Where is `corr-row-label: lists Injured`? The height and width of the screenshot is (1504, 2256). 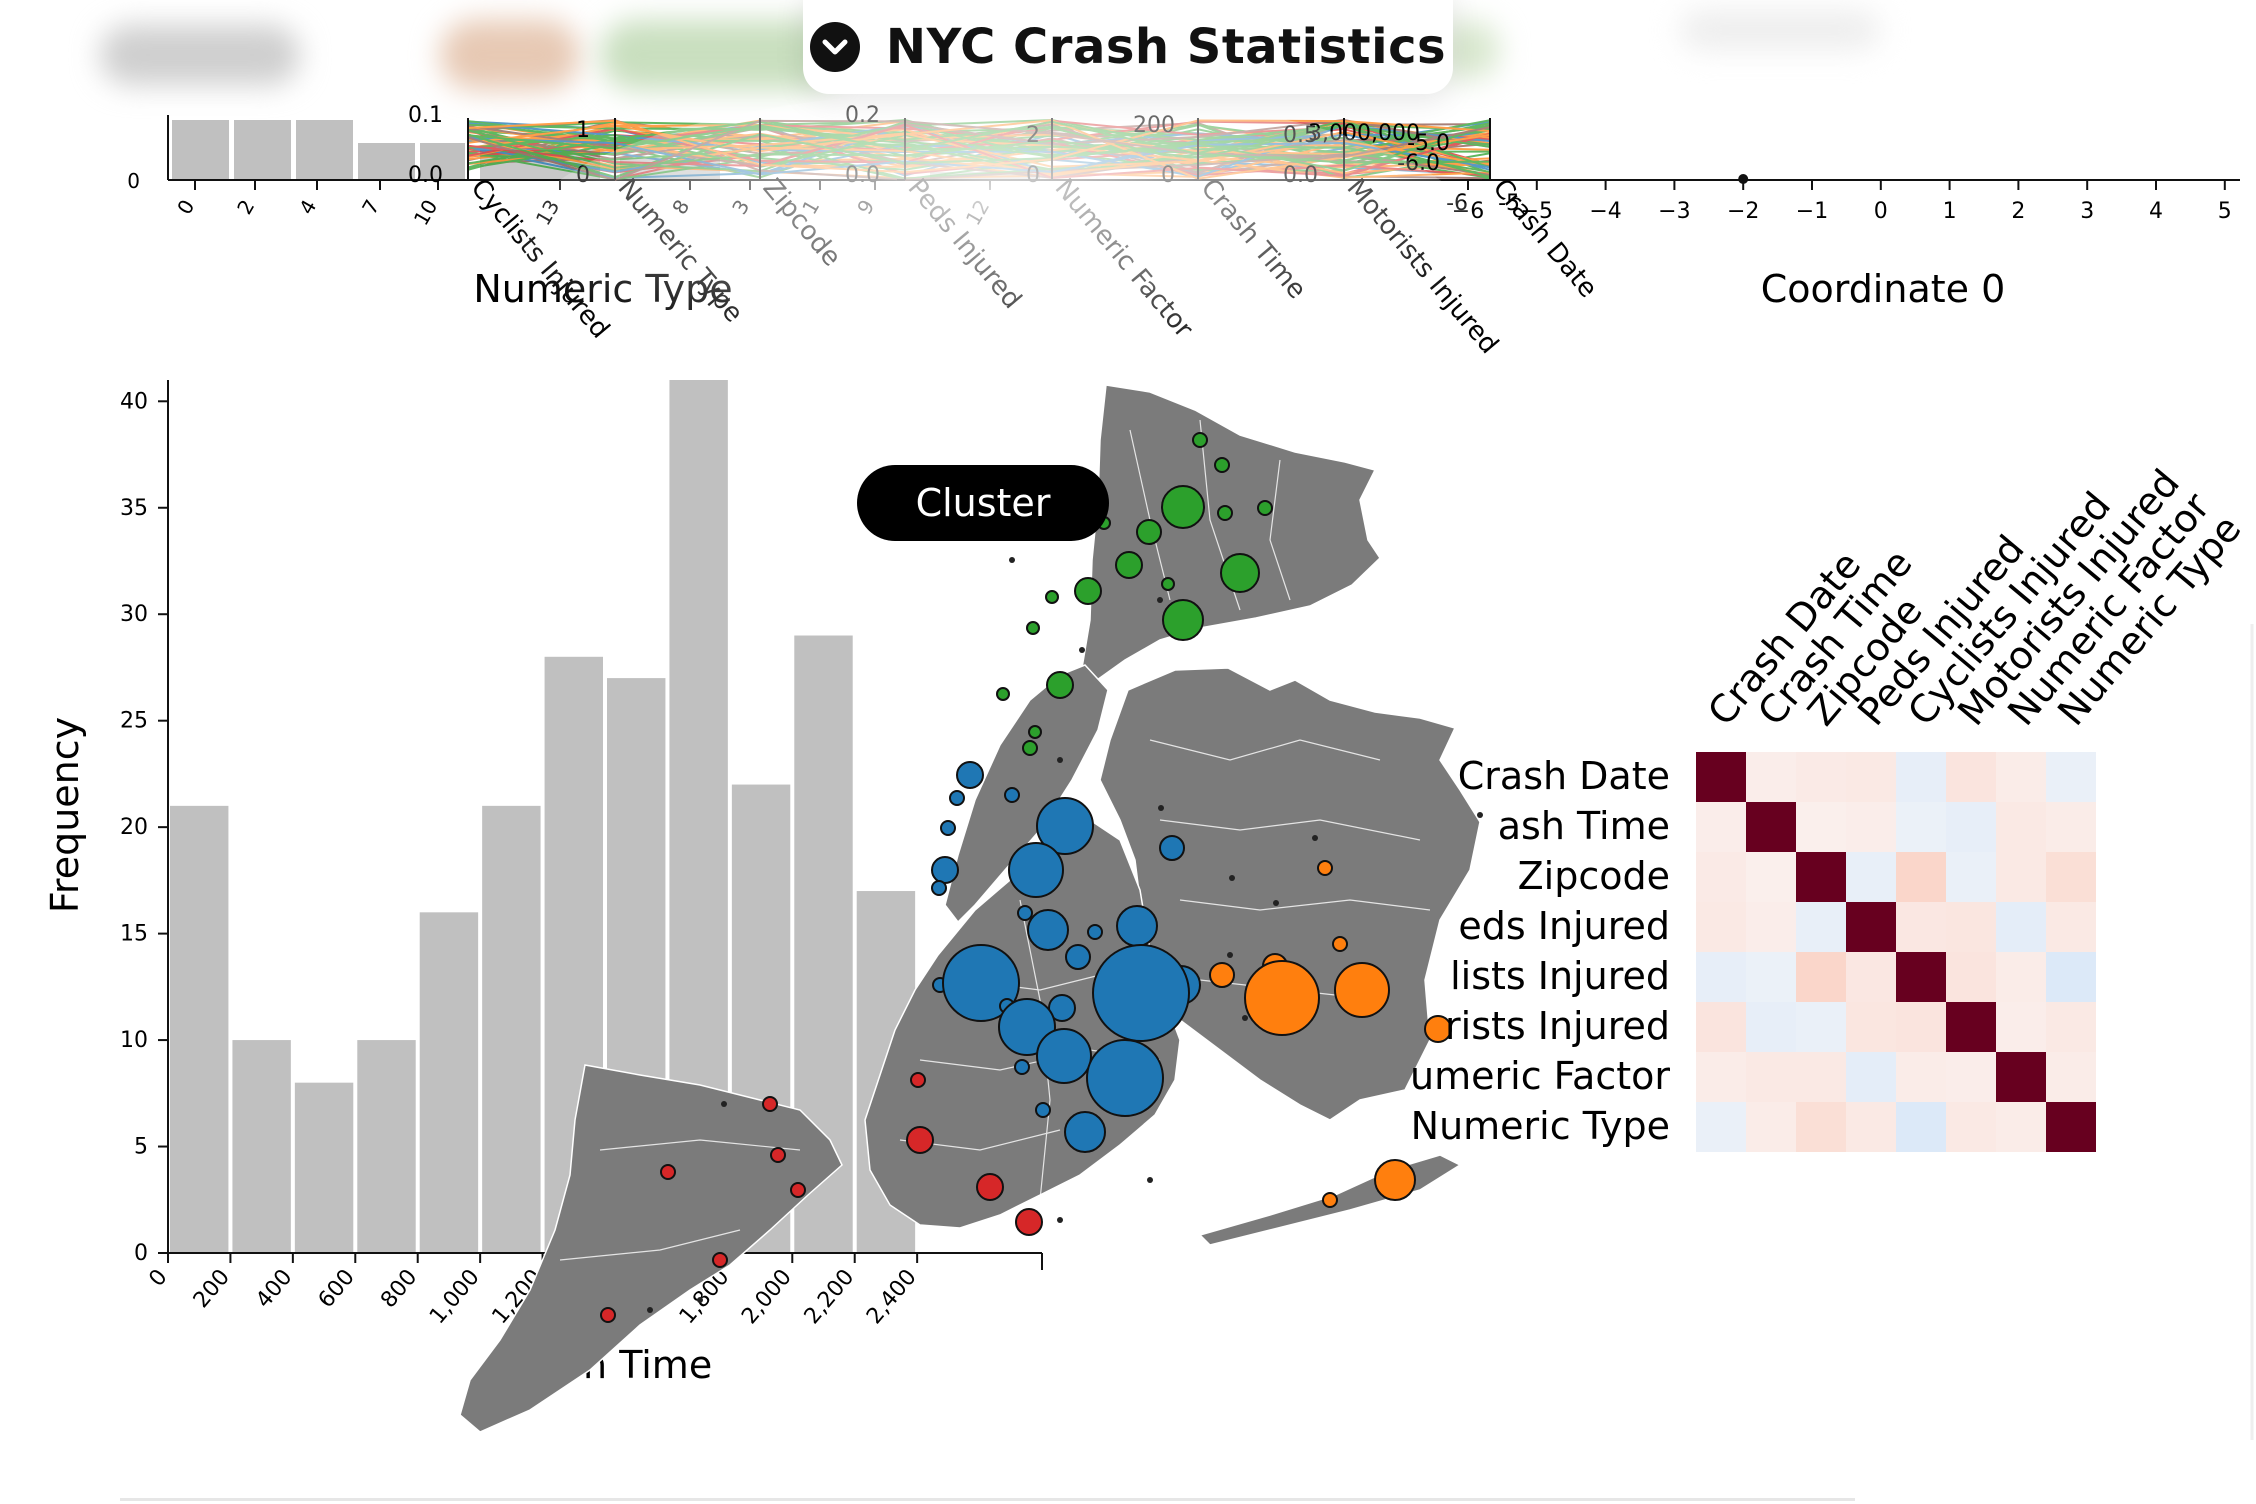 corr-row-label: lists Injured is located at coordinates (1560, 976).